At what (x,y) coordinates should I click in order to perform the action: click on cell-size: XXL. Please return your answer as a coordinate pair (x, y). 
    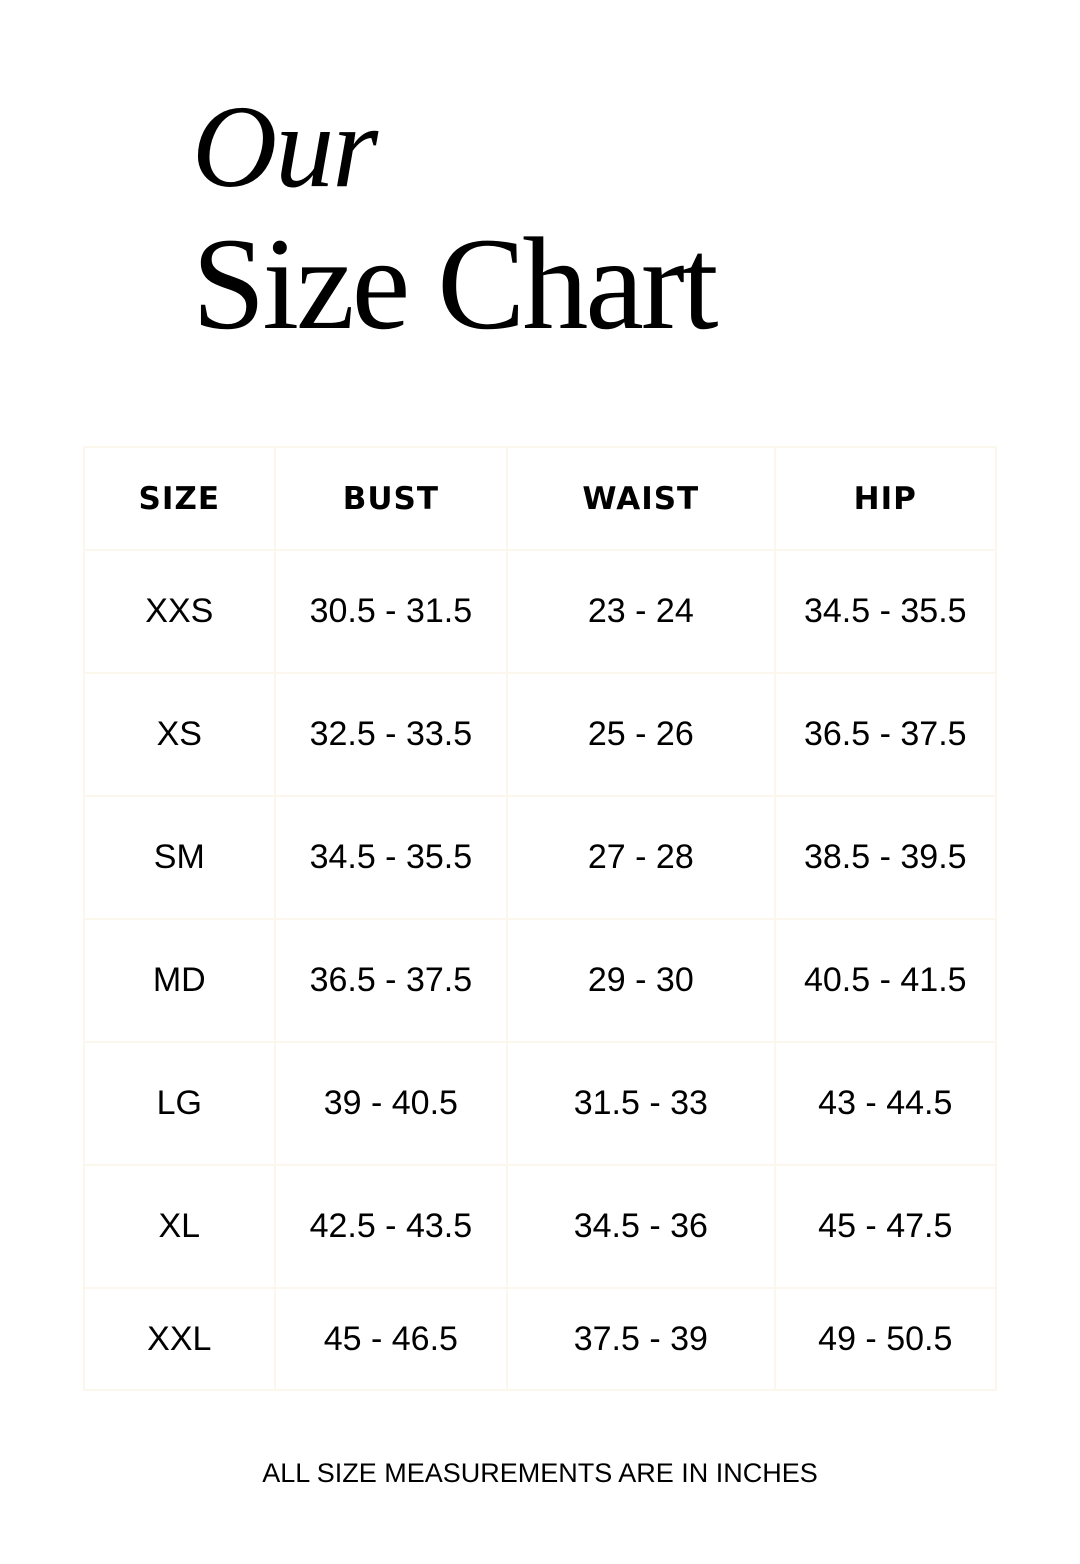
    Looking at the image, I should click on (179, 1339).